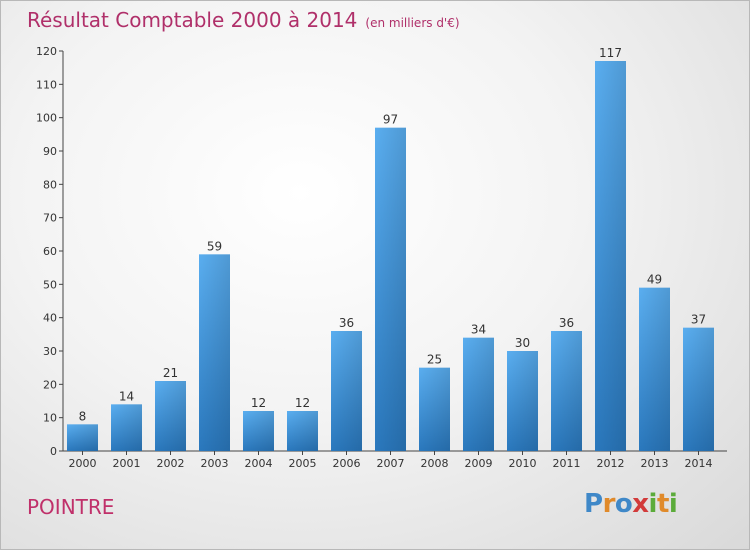  What do you see at coordinates (50, 351) in the screenshot?
I see `y-tick-label: 30` at bounding box center [50, 351].